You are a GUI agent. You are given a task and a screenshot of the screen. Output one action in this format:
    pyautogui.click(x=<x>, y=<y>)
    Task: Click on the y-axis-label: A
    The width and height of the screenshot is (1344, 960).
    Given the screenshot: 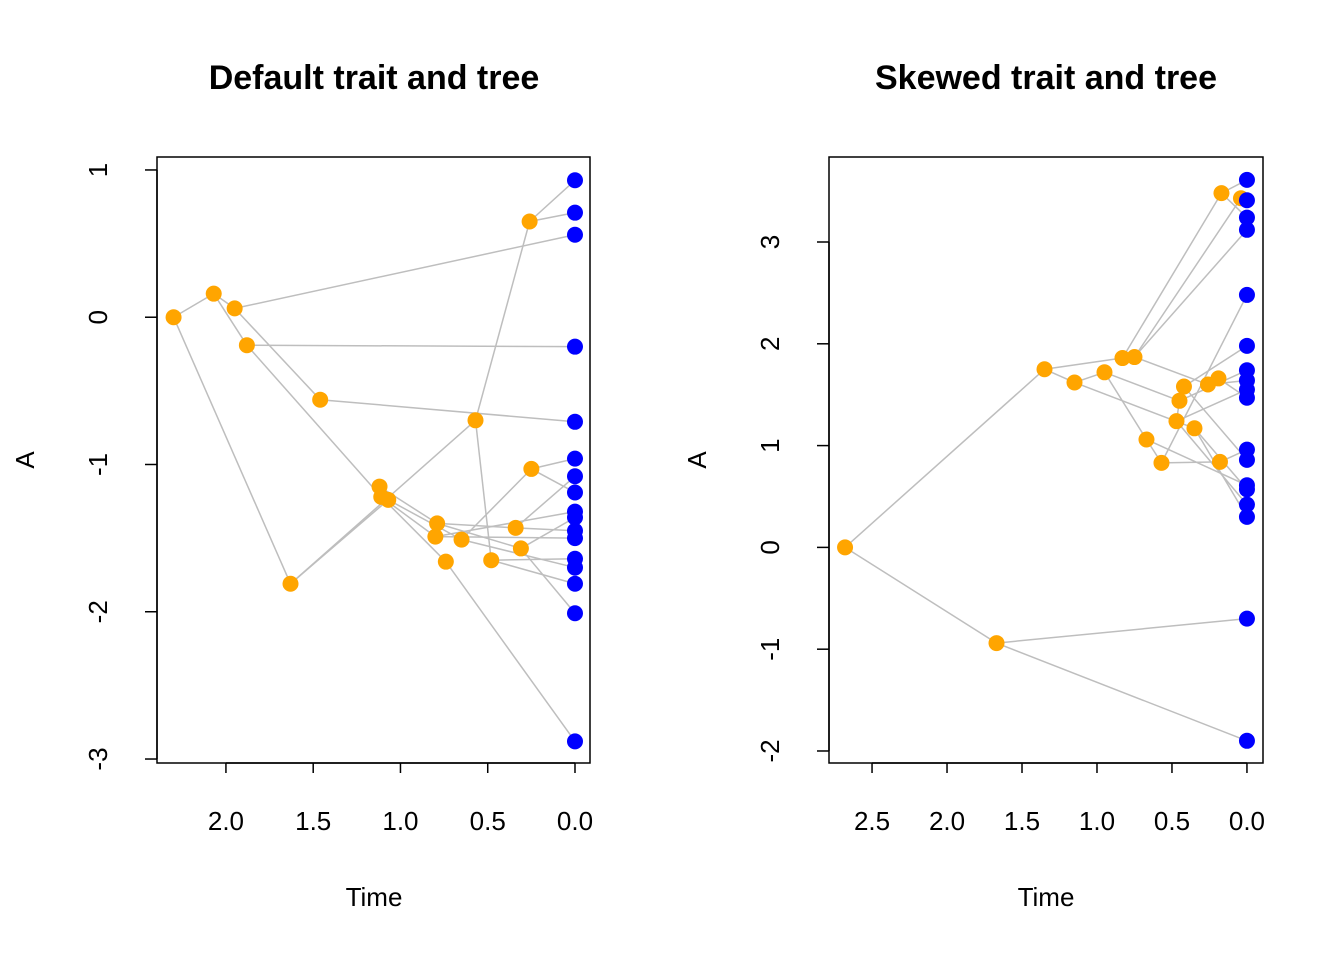 What is the action you would take?
    pyautogui.click(x=697, y=460)
    